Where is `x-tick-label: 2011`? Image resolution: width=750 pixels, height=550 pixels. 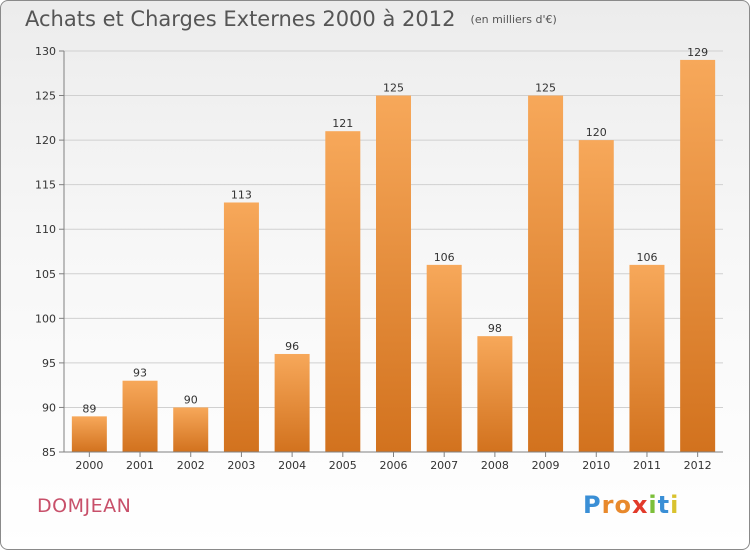
x-tick-label: 2011 is located at coordinates (647, 465).